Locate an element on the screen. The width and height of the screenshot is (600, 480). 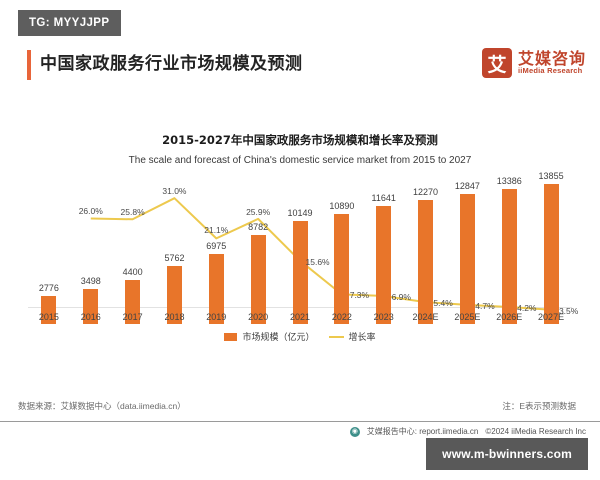
bar-2015 is located at coordinates (49, 309).